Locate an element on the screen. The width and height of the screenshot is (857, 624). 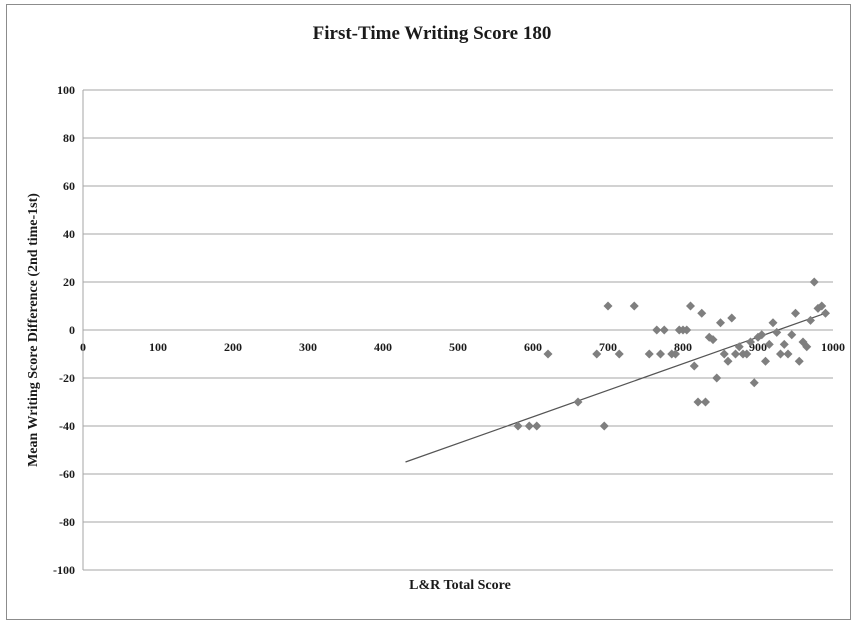
y-tick-label: 0 is located at coordinates (72, 330).